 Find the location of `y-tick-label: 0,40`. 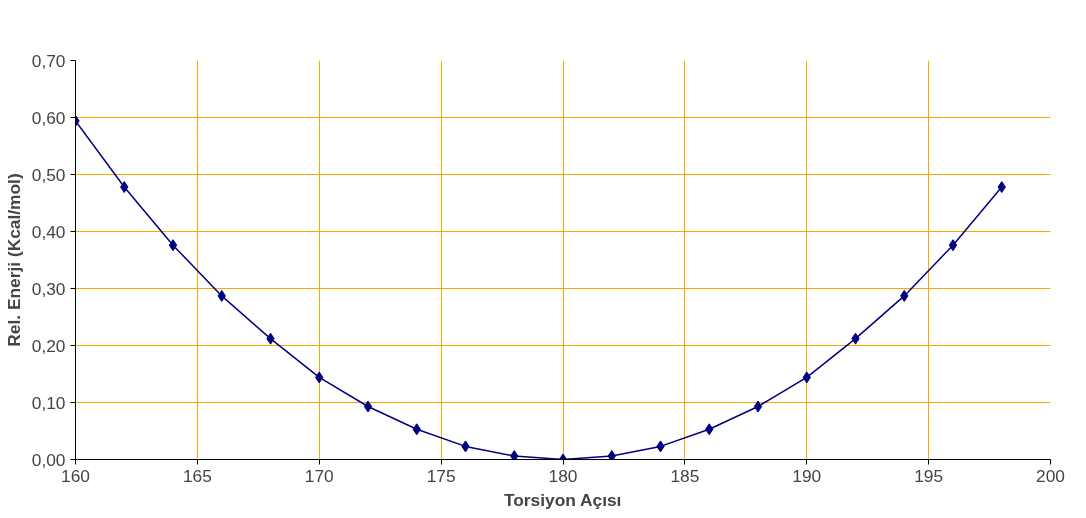

y-tick-label: 0,40 is located at coordinates (48, 231).